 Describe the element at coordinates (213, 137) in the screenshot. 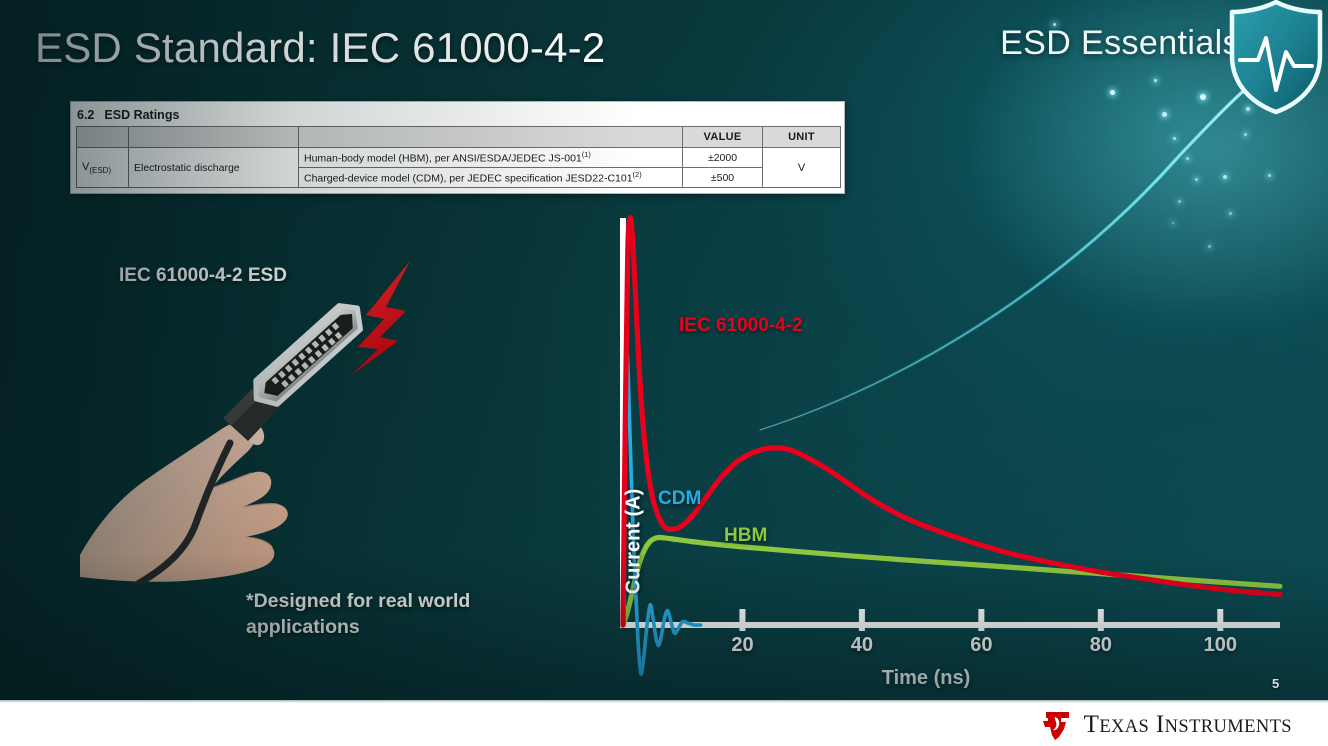

I see `header-blank-parameter` at that location.